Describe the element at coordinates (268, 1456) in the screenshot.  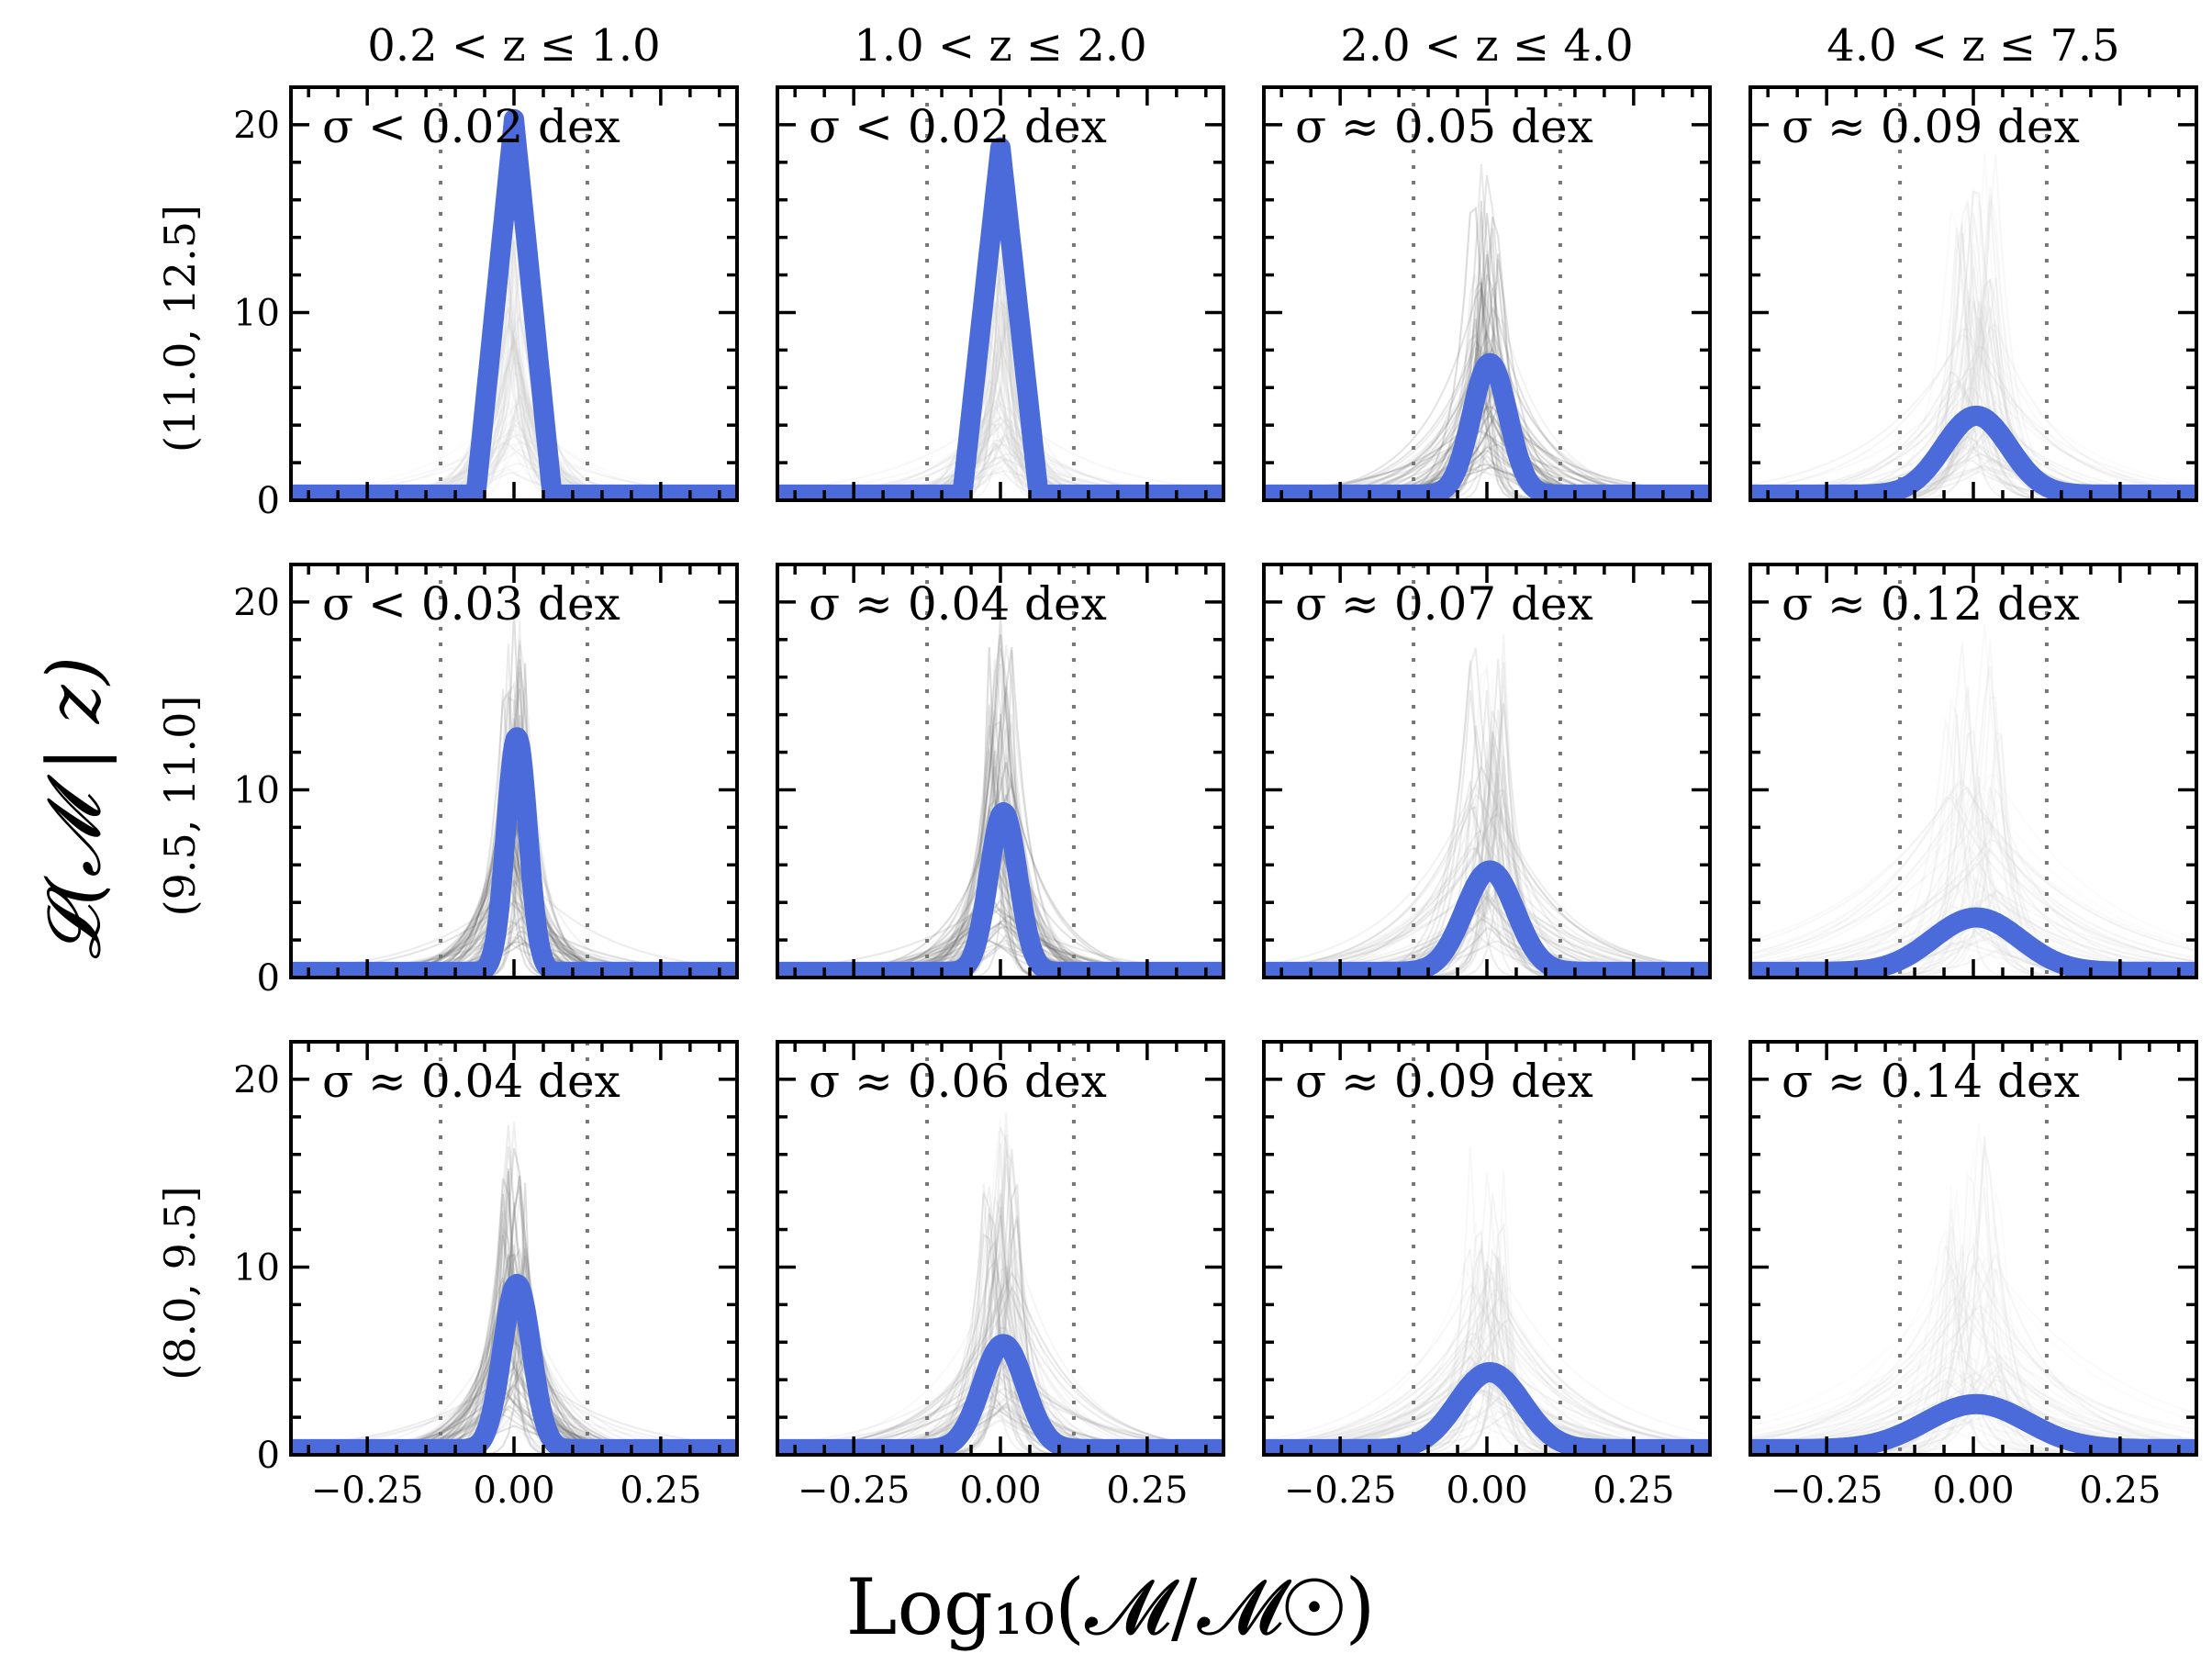
I see `y-tick-label: 0` at that location.